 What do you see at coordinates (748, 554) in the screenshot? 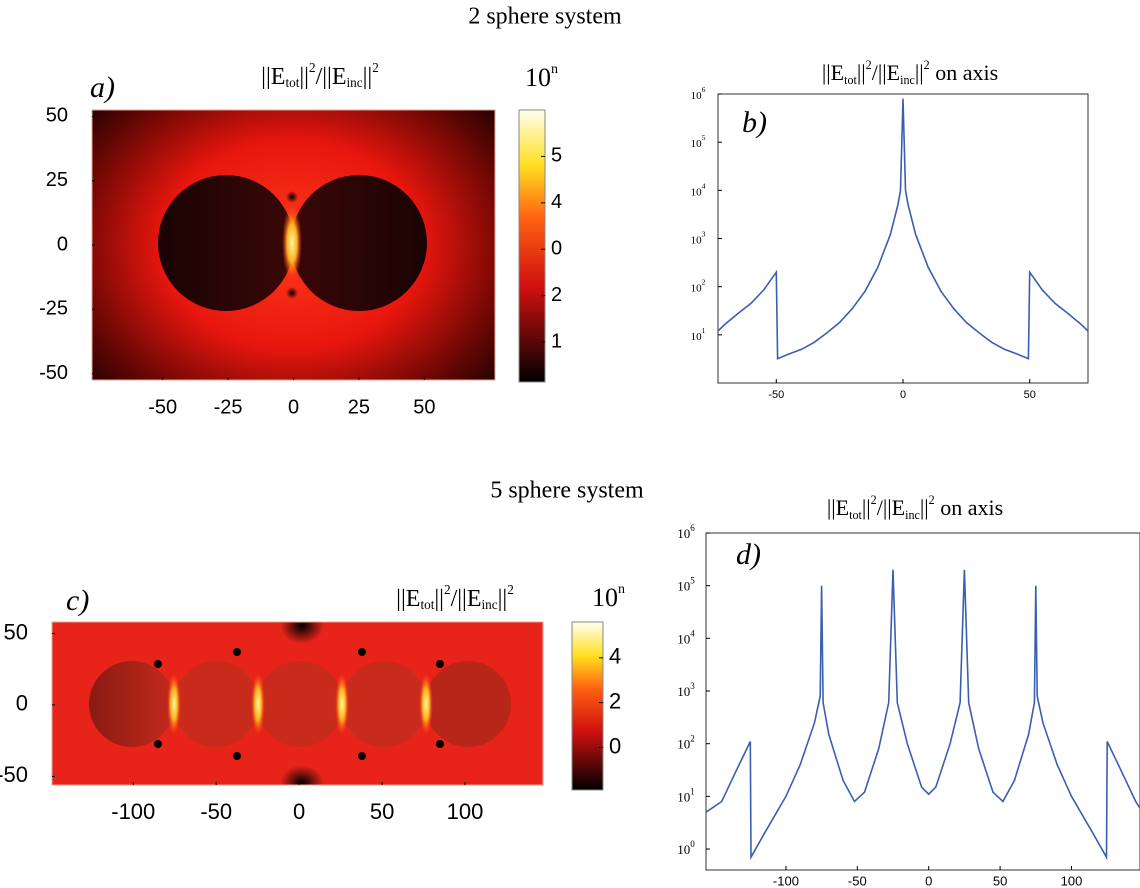
I see `panel-label: d)` at bounding box center [748, 554].